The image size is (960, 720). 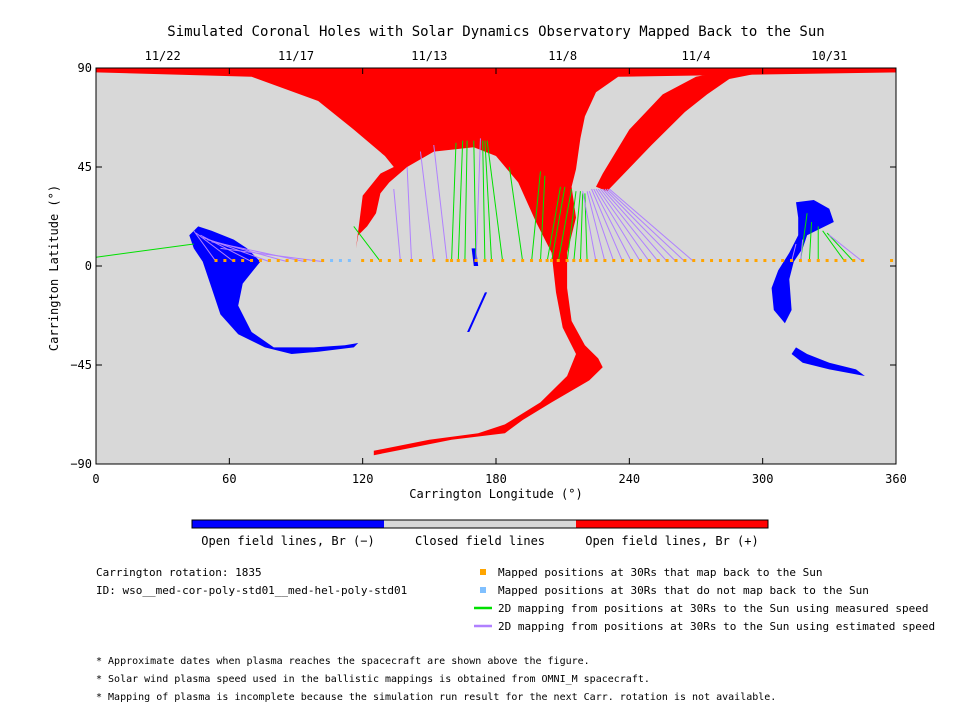 What do you see at coordinates (81, 365) in the screenshot?
I see `y-tick-label-3: −45` at bounding box center [81, 365].